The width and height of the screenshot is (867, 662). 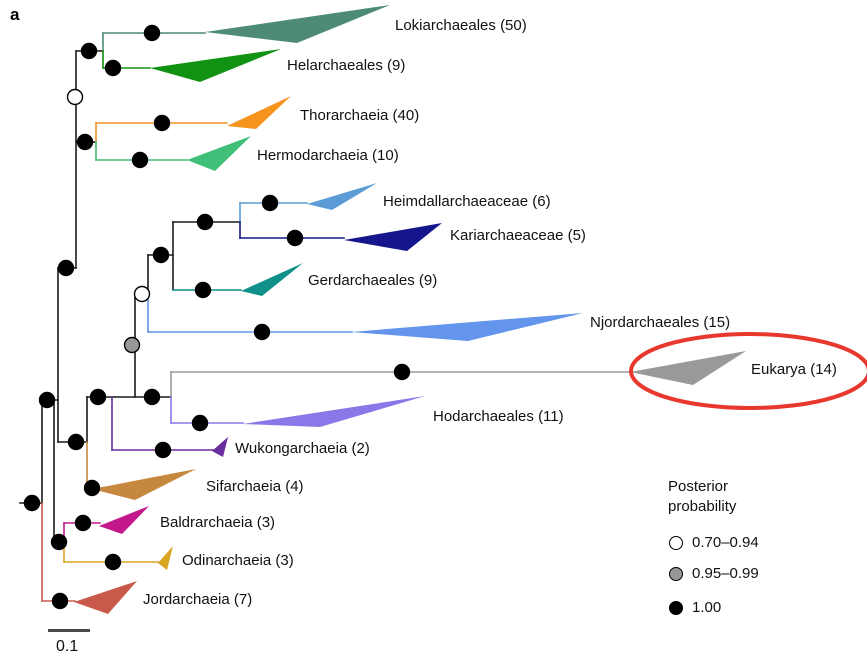 I want to click on clade-triangle-gerdarchaeales, so click(x=272, y=279).